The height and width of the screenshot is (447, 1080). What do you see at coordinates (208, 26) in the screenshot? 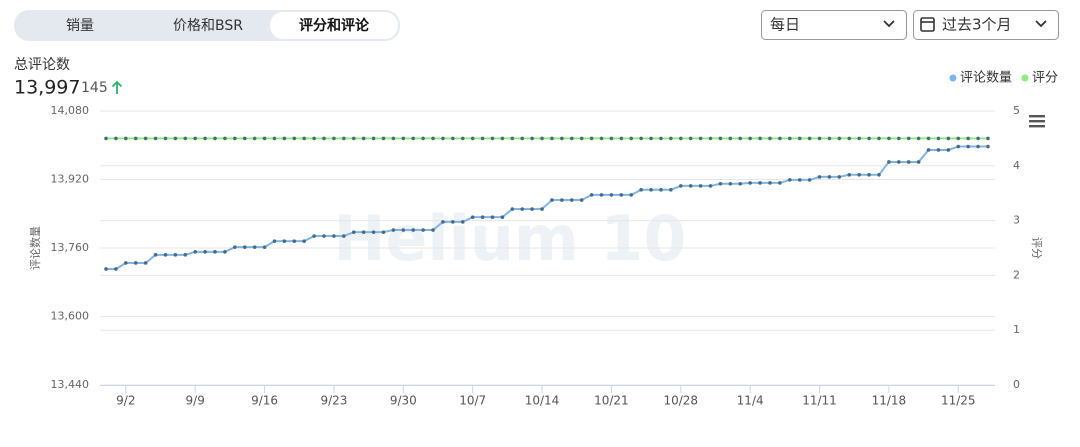
I see `tab: 价格和BSR` at bounding box center [208, 26].